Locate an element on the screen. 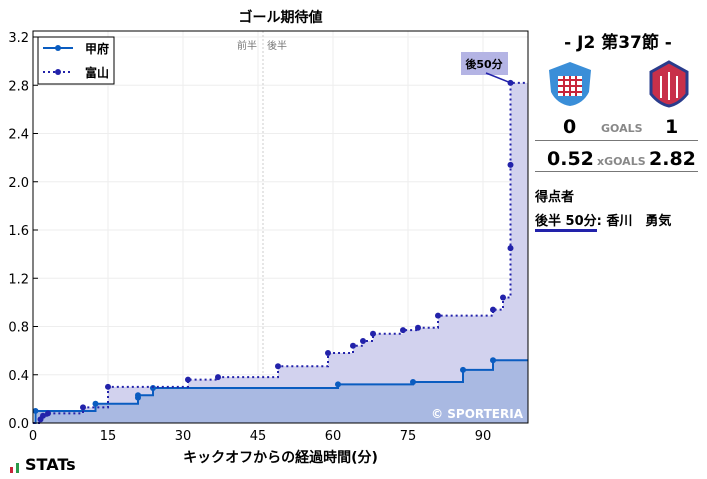 The height and width of the screenshot is (479, 707). y-tick-label: 0.8 is located at coordinates (18, 328).